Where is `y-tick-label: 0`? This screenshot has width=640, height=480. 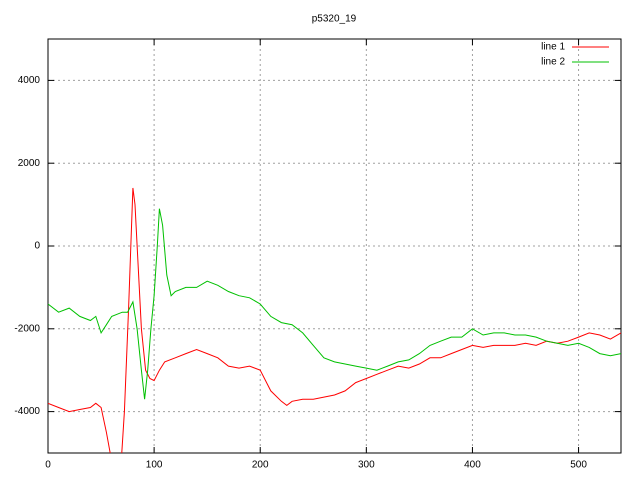 y-tick-label: 0 is located at coordinates (37, 246).